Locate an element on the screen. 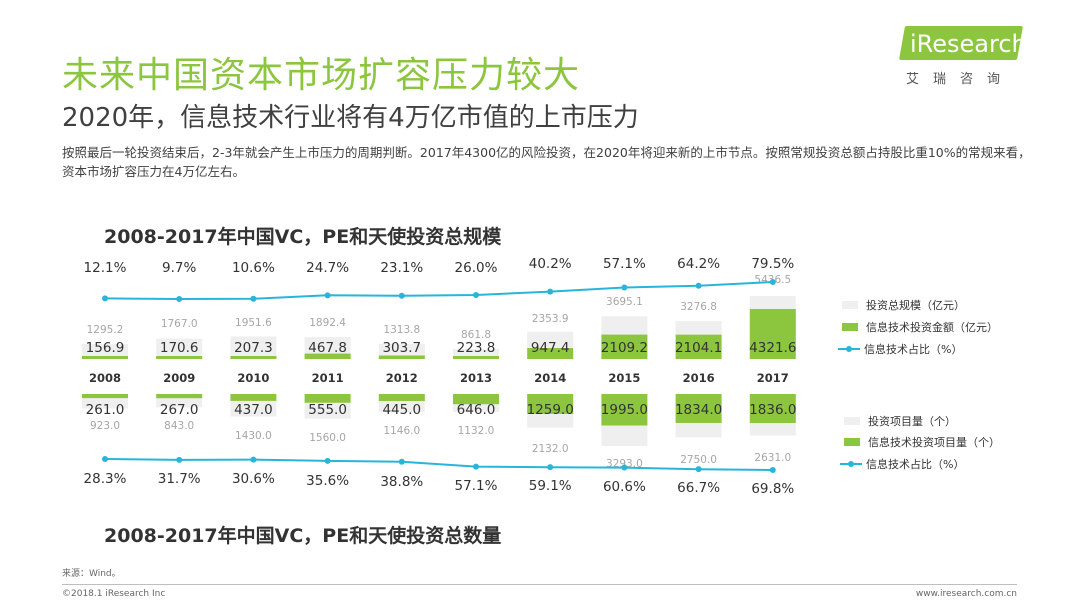 The width and height of the screenshot is (1080, 608). year-axis-label: 2012 is located at coordinates (402, 378).